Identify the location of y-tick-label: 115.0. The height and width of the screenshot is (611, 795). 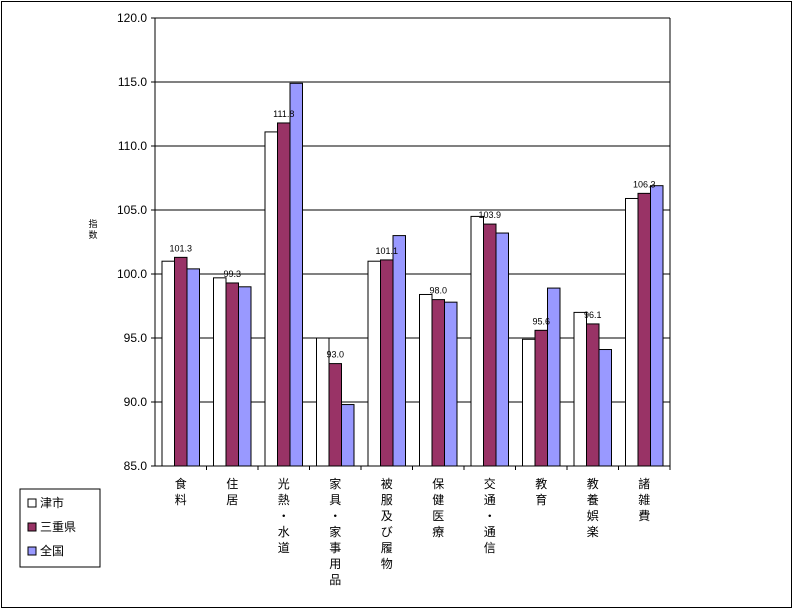
(132, 82).